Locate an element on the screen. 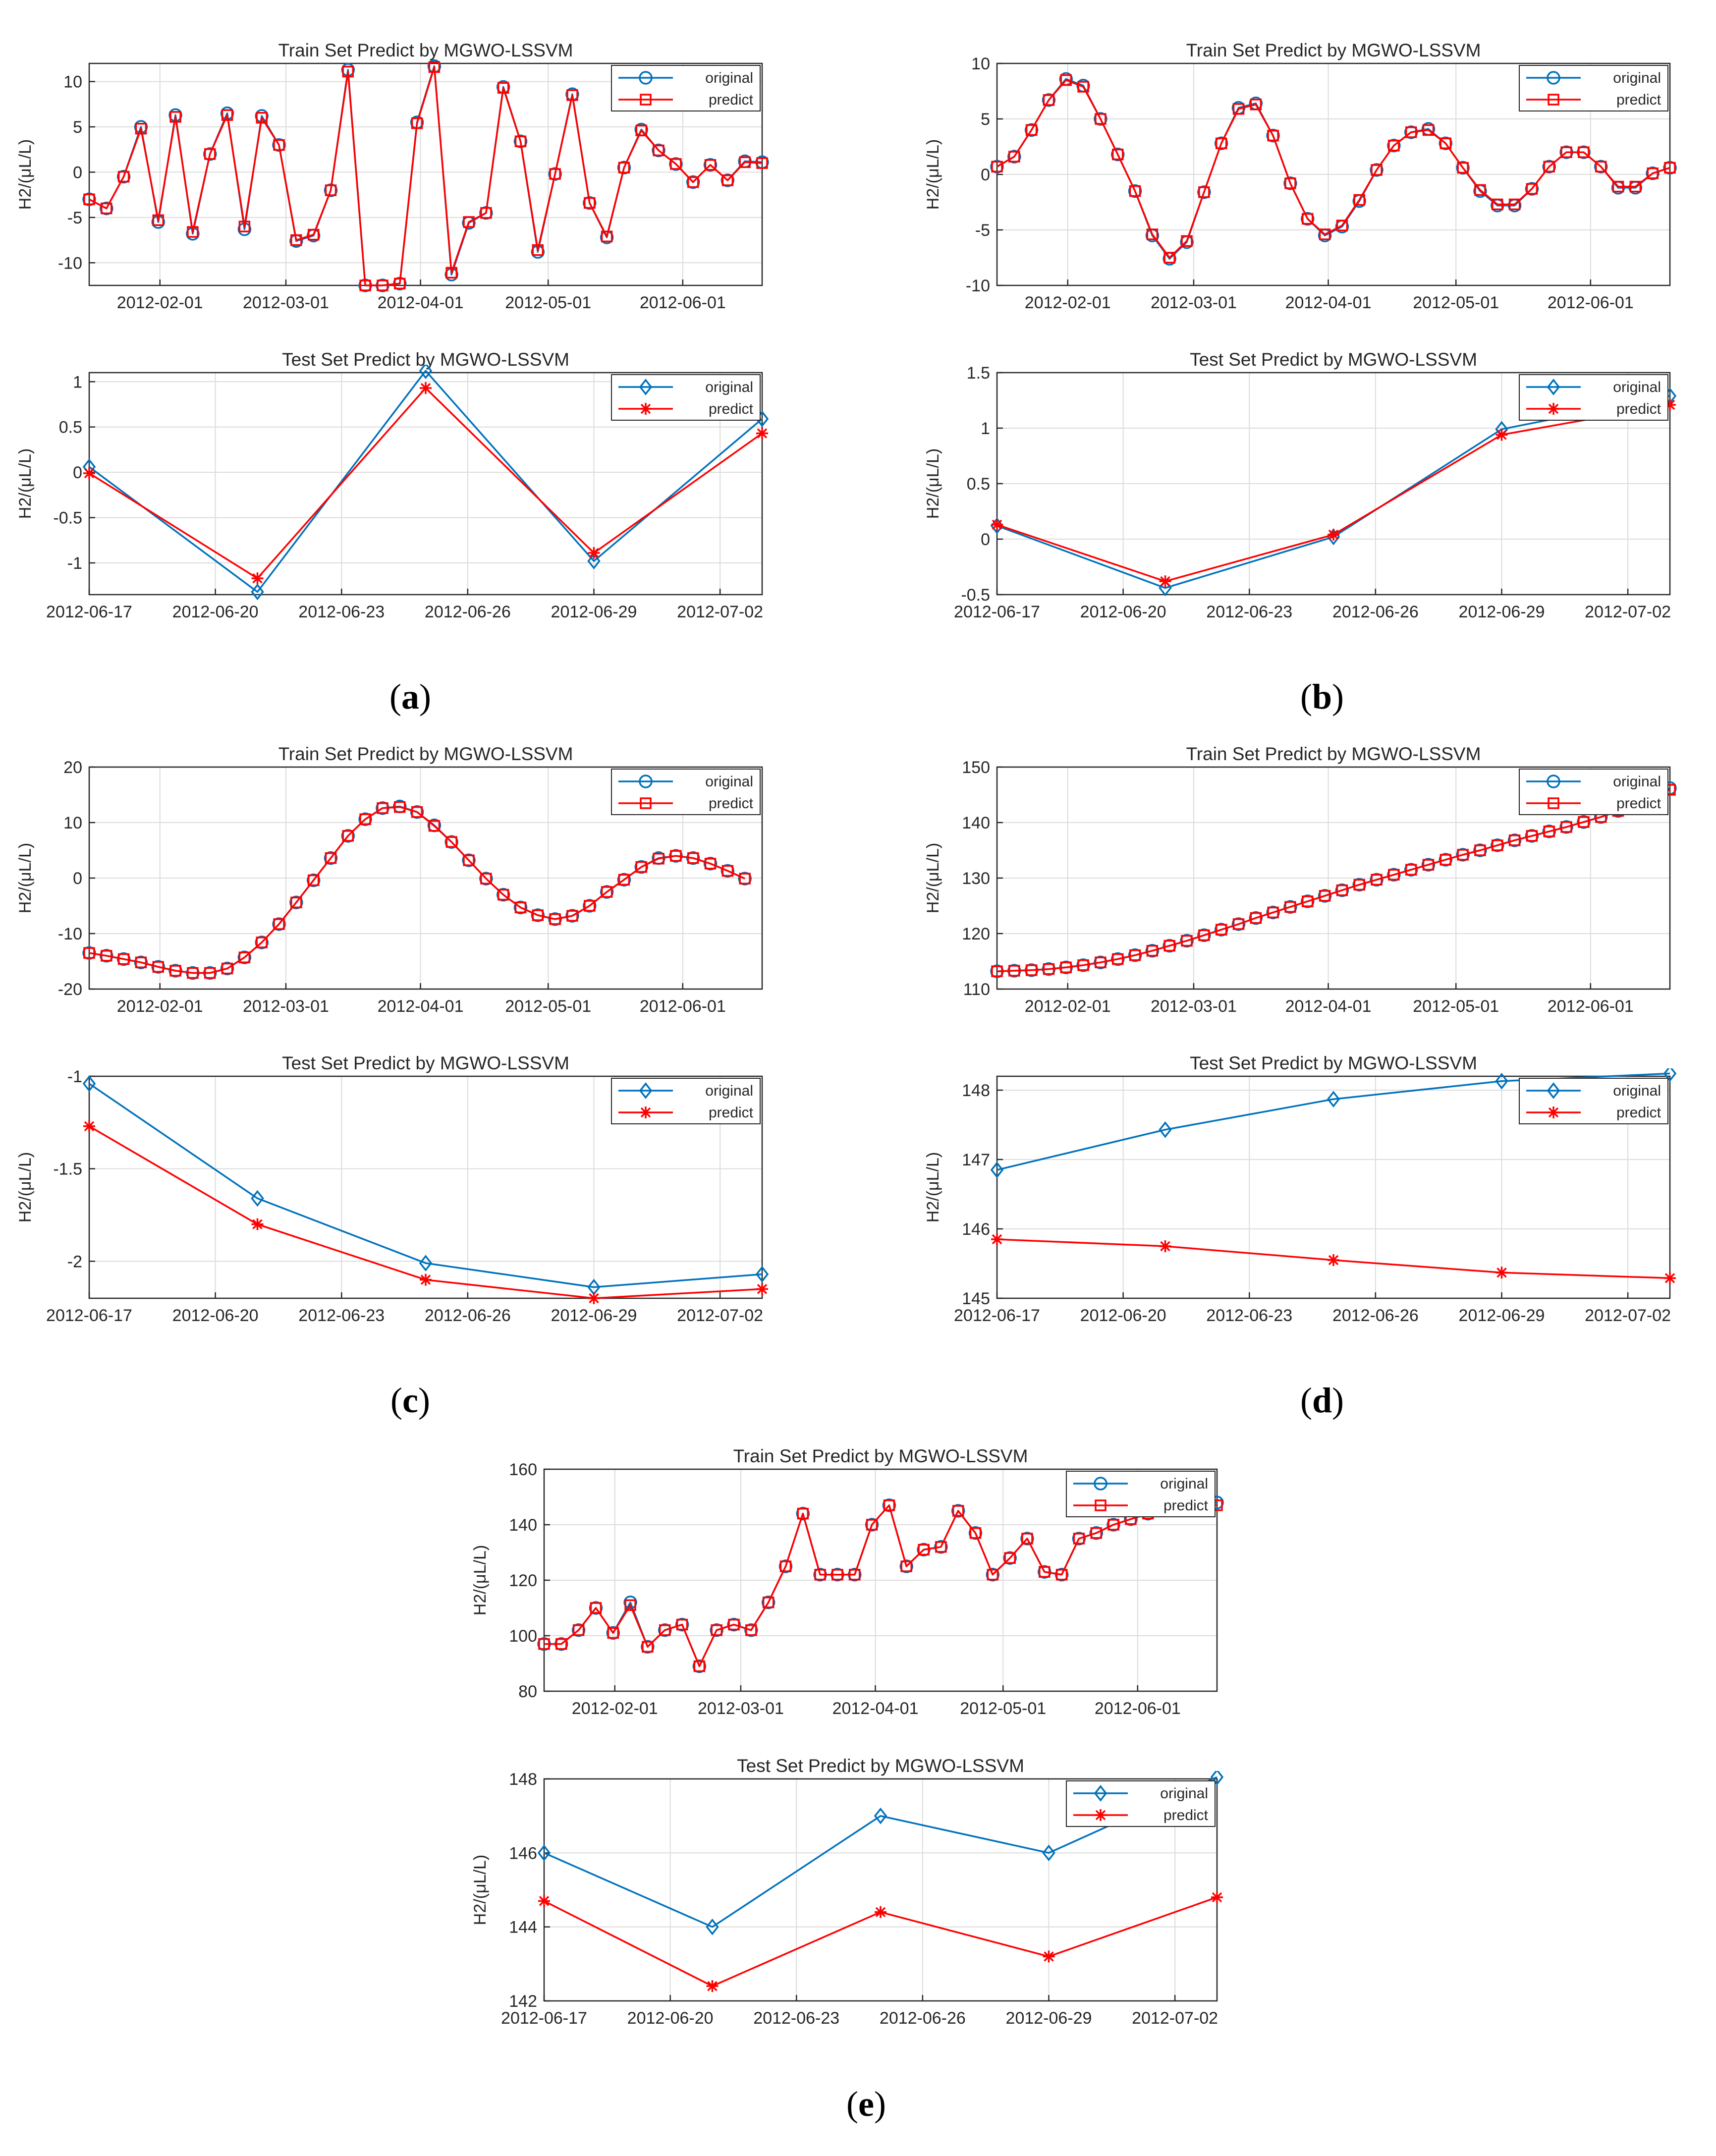 This screenshot has height=2156, width=1716. y-tick-label: 20 is located at coordinates (73, 767).